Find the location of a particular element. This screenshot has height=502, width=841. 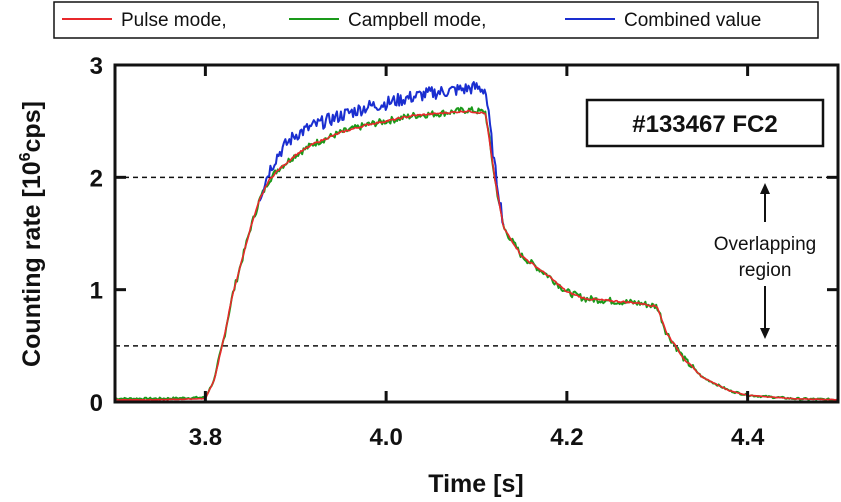

x-tick-label-1: 4.0 is located at coordinates (385, 437).